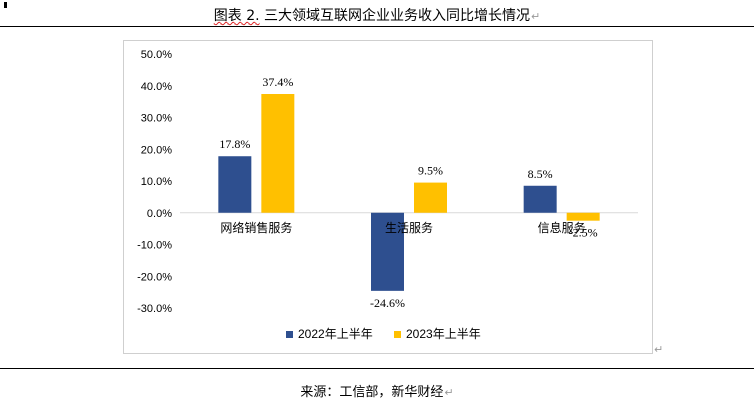  What do you see at coordinates (159, 214) in the screenshot?
I see `y-tick-label: 0.0%` at bounding box center [159, 214].